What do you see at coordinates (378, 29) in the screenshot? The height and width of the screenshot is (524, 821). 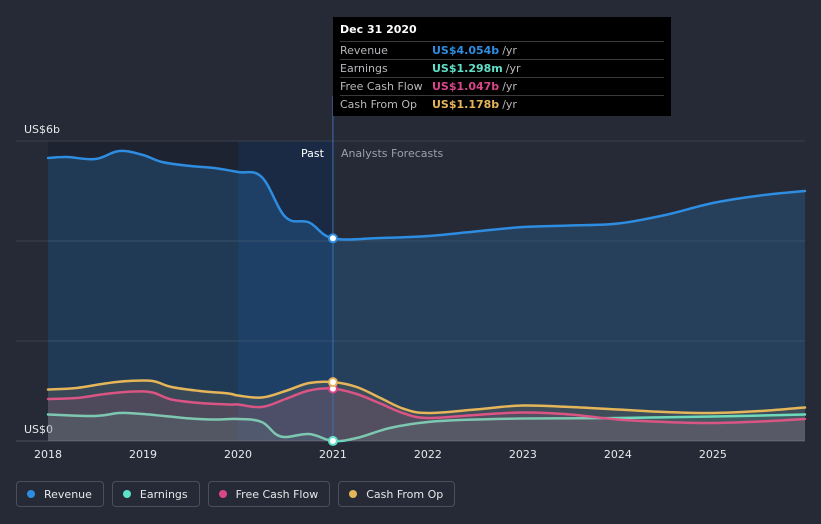 I see `tooltip-date: Dec 31 2020` at bounding box center [378, 29].